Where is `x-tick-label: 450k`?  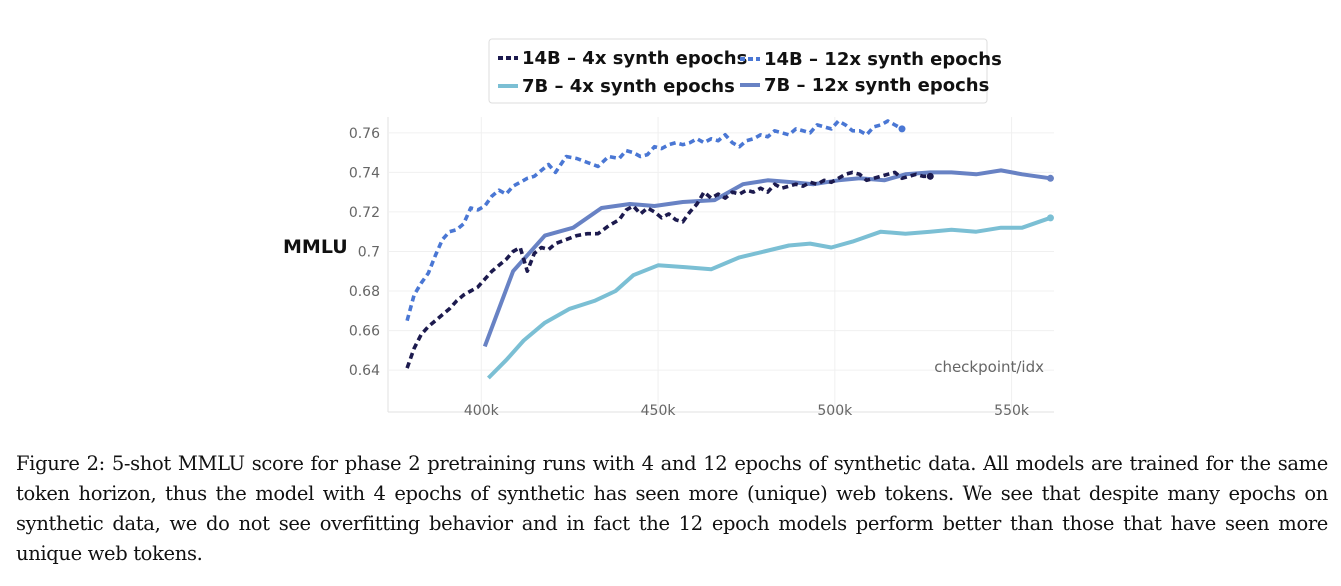
x-tick-label: 450k is located at coordinates (659, 411).